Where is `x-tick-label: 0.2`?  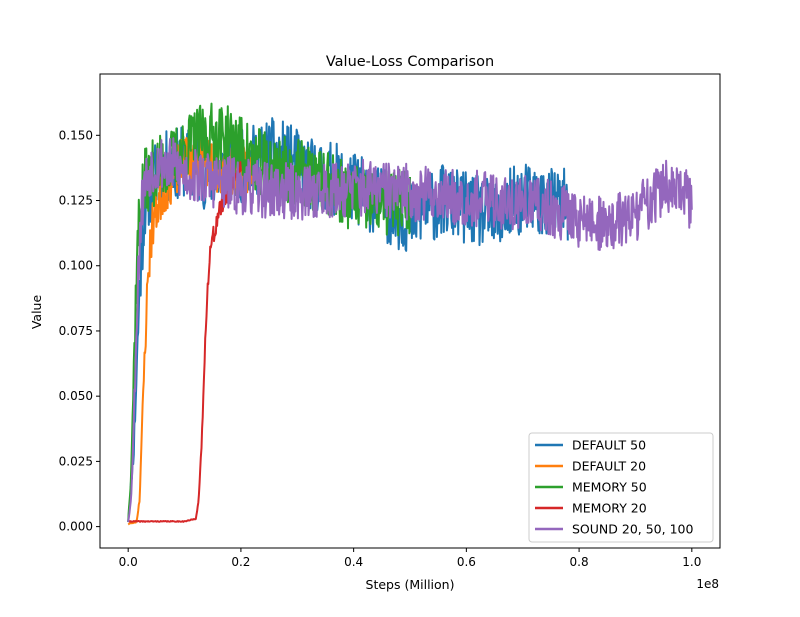 x-tick-label: 0.2 is located at coordinates (240, 562).